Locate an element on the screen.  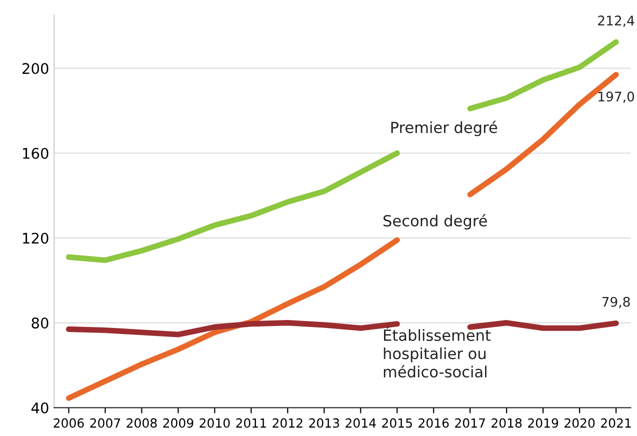
x-tick-label: 2010 is located at coordinates (215, 423).